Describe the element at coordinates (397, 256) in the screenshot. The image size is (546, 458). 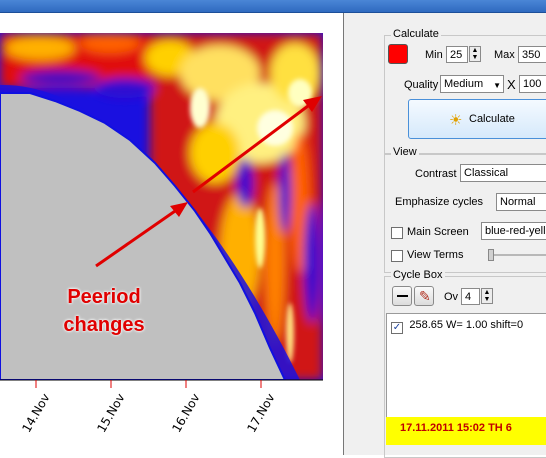
I see `view-terms-checkbox` at that location.